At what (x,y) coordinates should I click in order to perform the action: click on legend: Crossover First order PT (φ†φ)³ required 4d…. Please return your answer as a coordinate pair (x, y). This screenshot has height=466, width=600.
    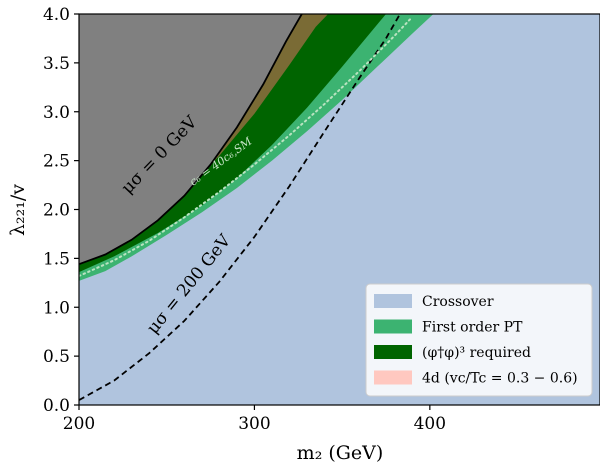
    Looking at the image, I should click on (479, 340).